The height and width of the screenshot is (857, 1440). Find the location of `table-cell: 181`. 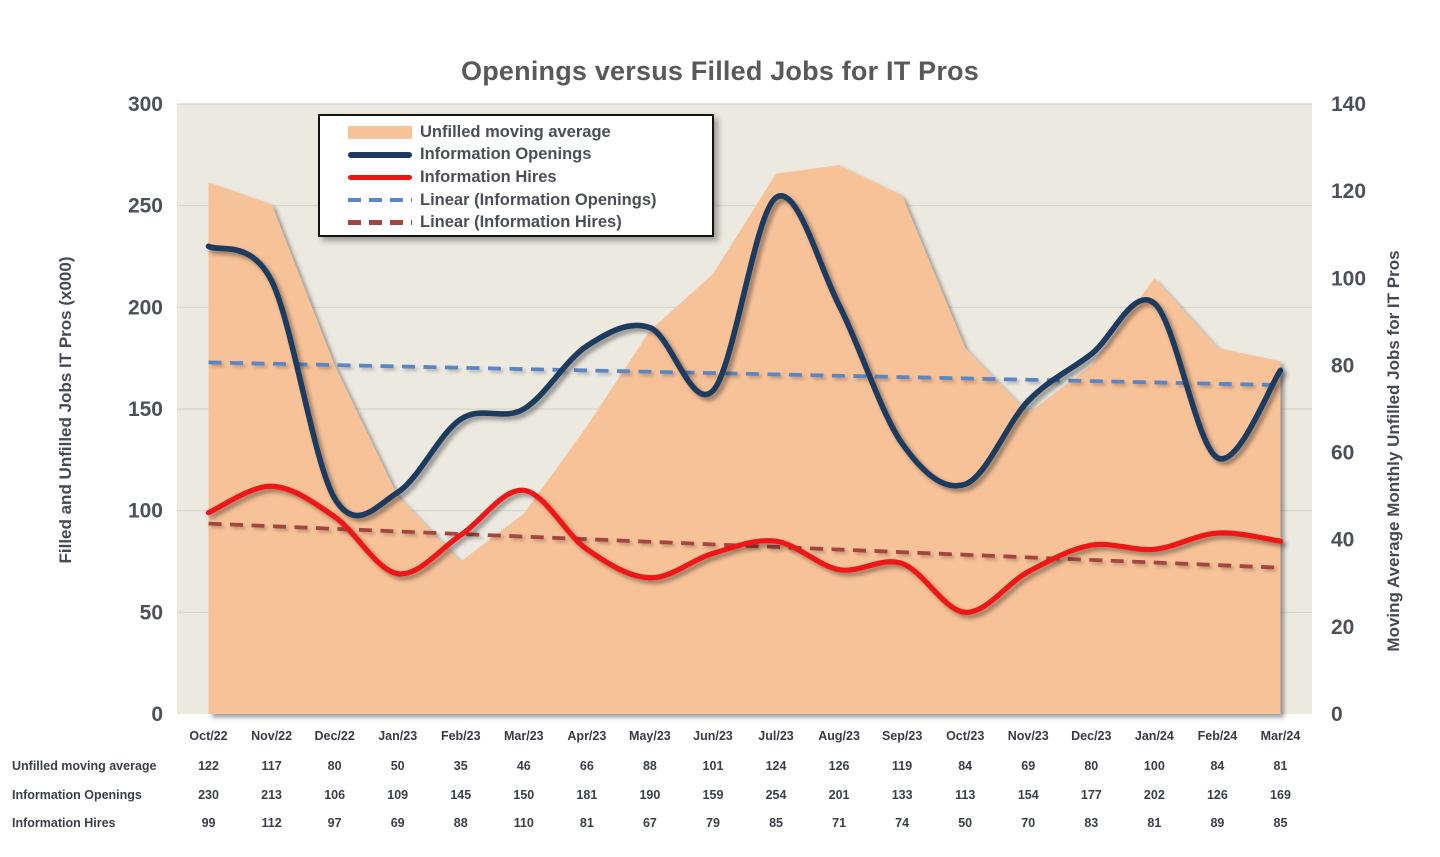

table-cell: 181 is located at coordinates (587, 795).